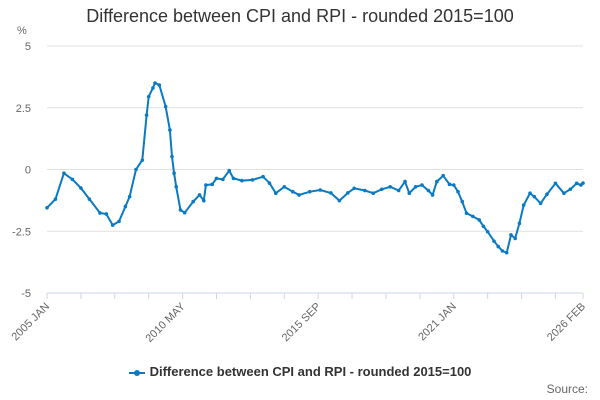 Image resolution: width=600 pixels, height=400 pixels. Describe the element at coordinates (165, 322) in the screenshot. I see `x-tick-label: 2010 MAY` at that location.